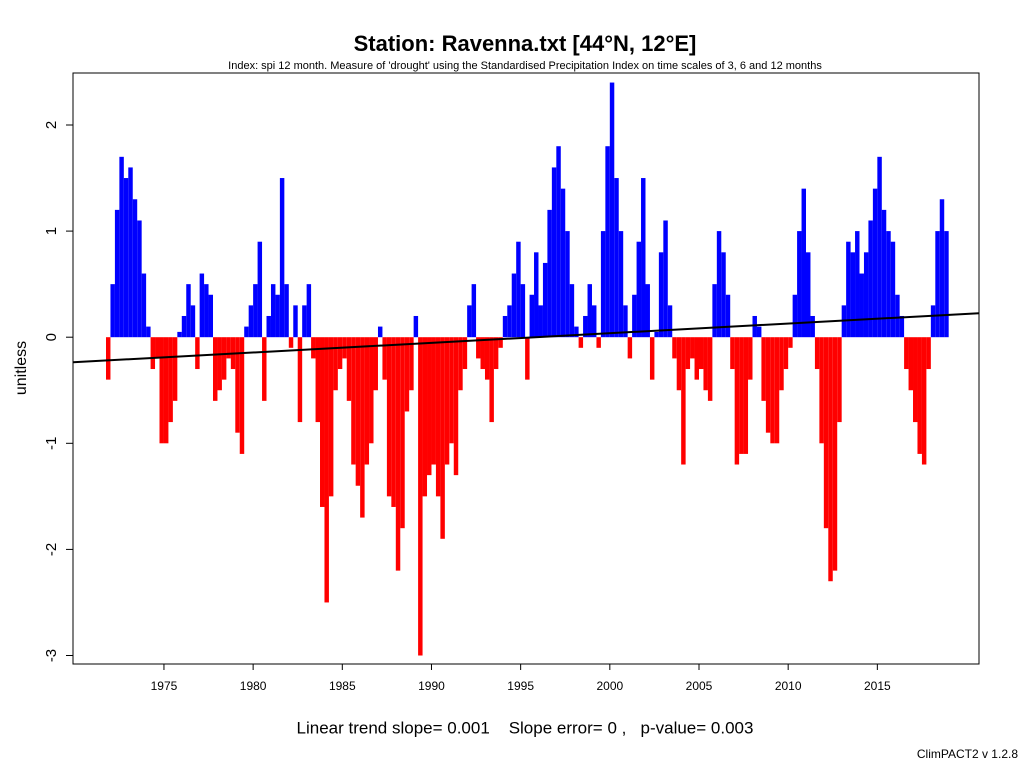 The width and height of the screenshot is (1024, 768). What do you see at coordinates (253, 686) in the screenshot?
I see `x-tick-label: 1980` at bounding box center [253, 686].